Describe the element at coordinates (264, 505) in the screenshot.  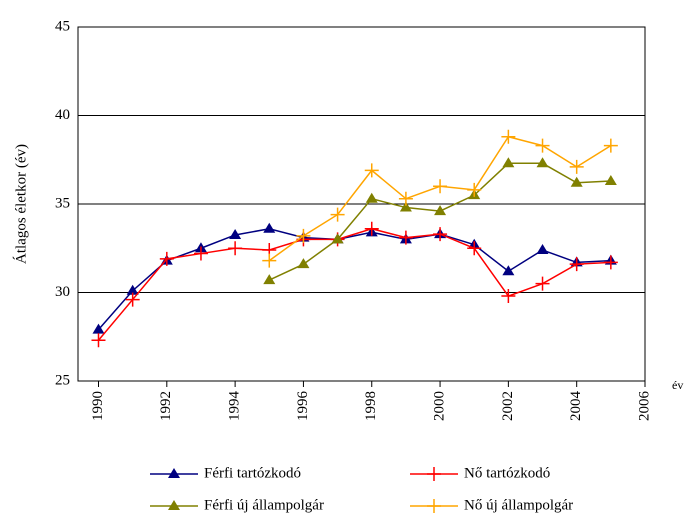
I see `legend-label: Férfi új állampolgár` at that location.